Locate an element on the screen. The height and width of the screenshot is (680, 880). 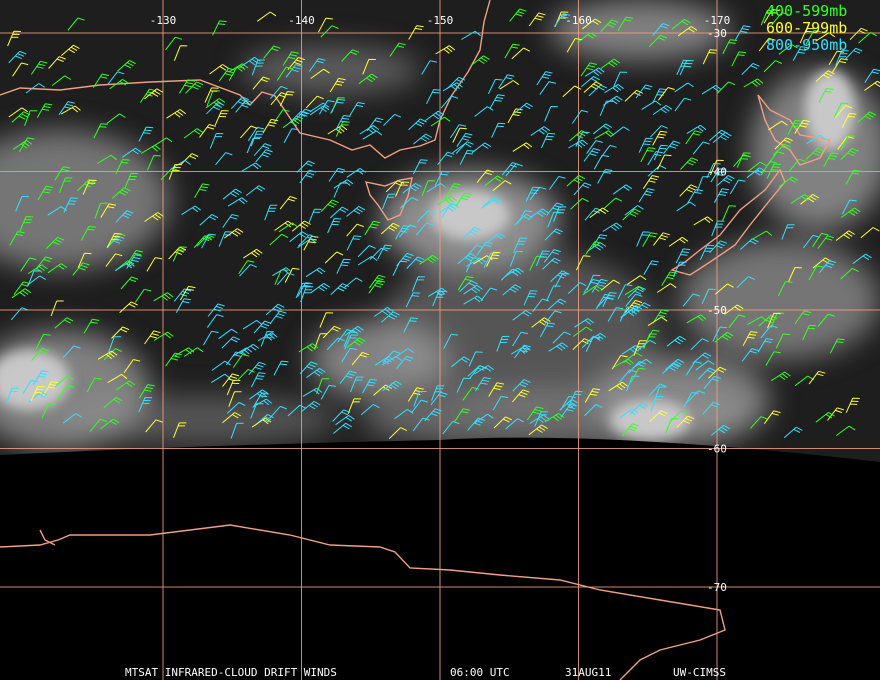
footer-text: 31AUG11 is located at coordinates (588, 672).